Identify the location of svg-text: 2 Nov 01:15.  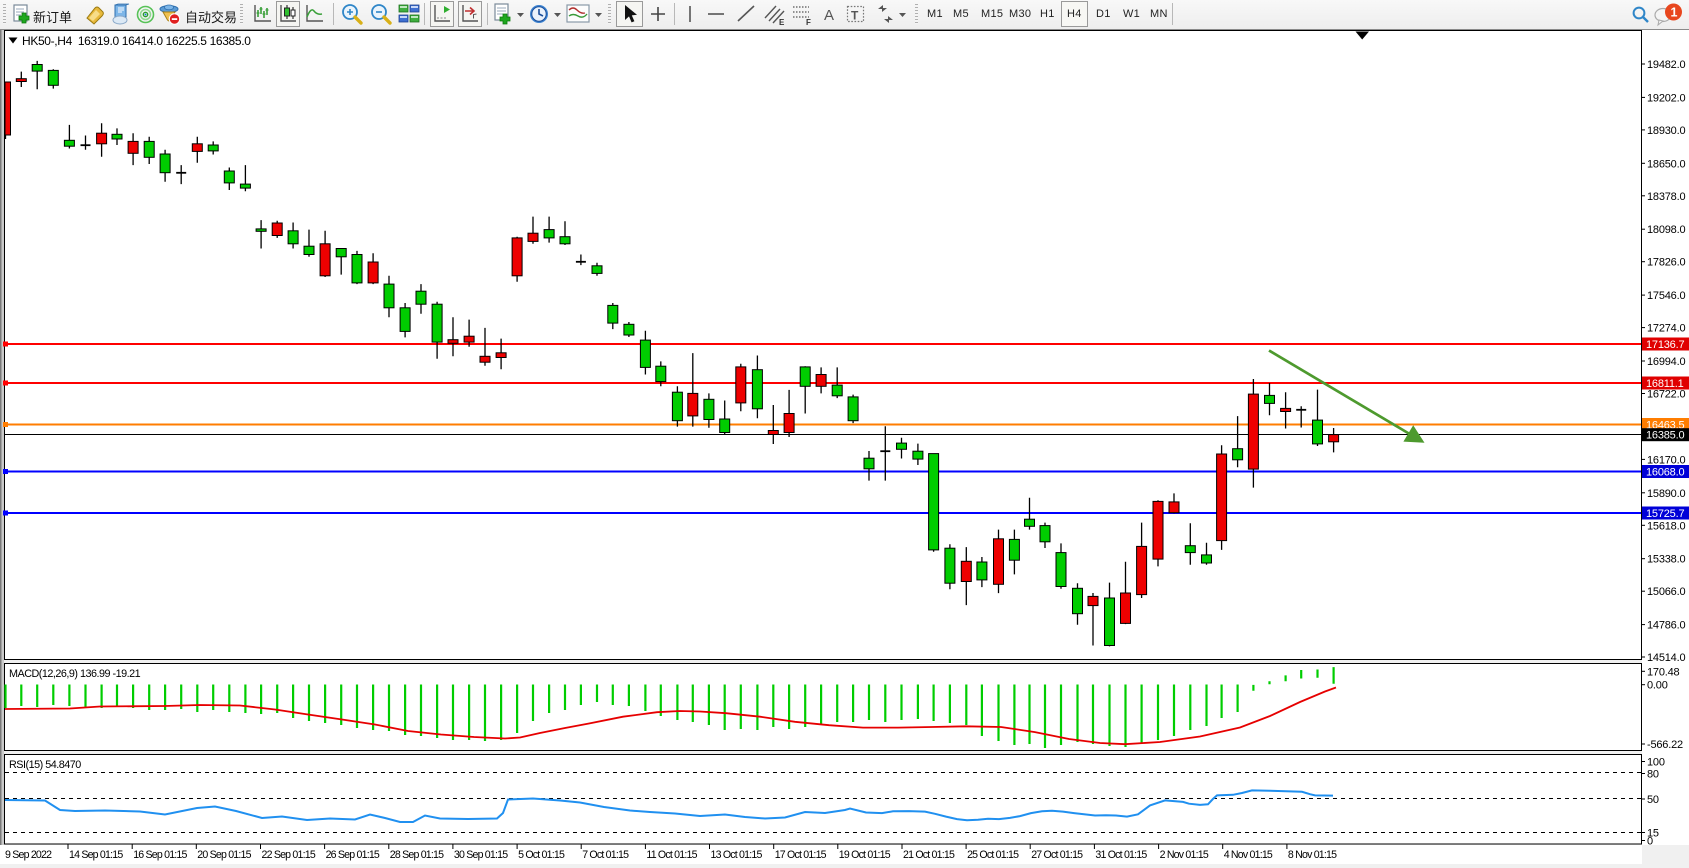
(1184, 855).